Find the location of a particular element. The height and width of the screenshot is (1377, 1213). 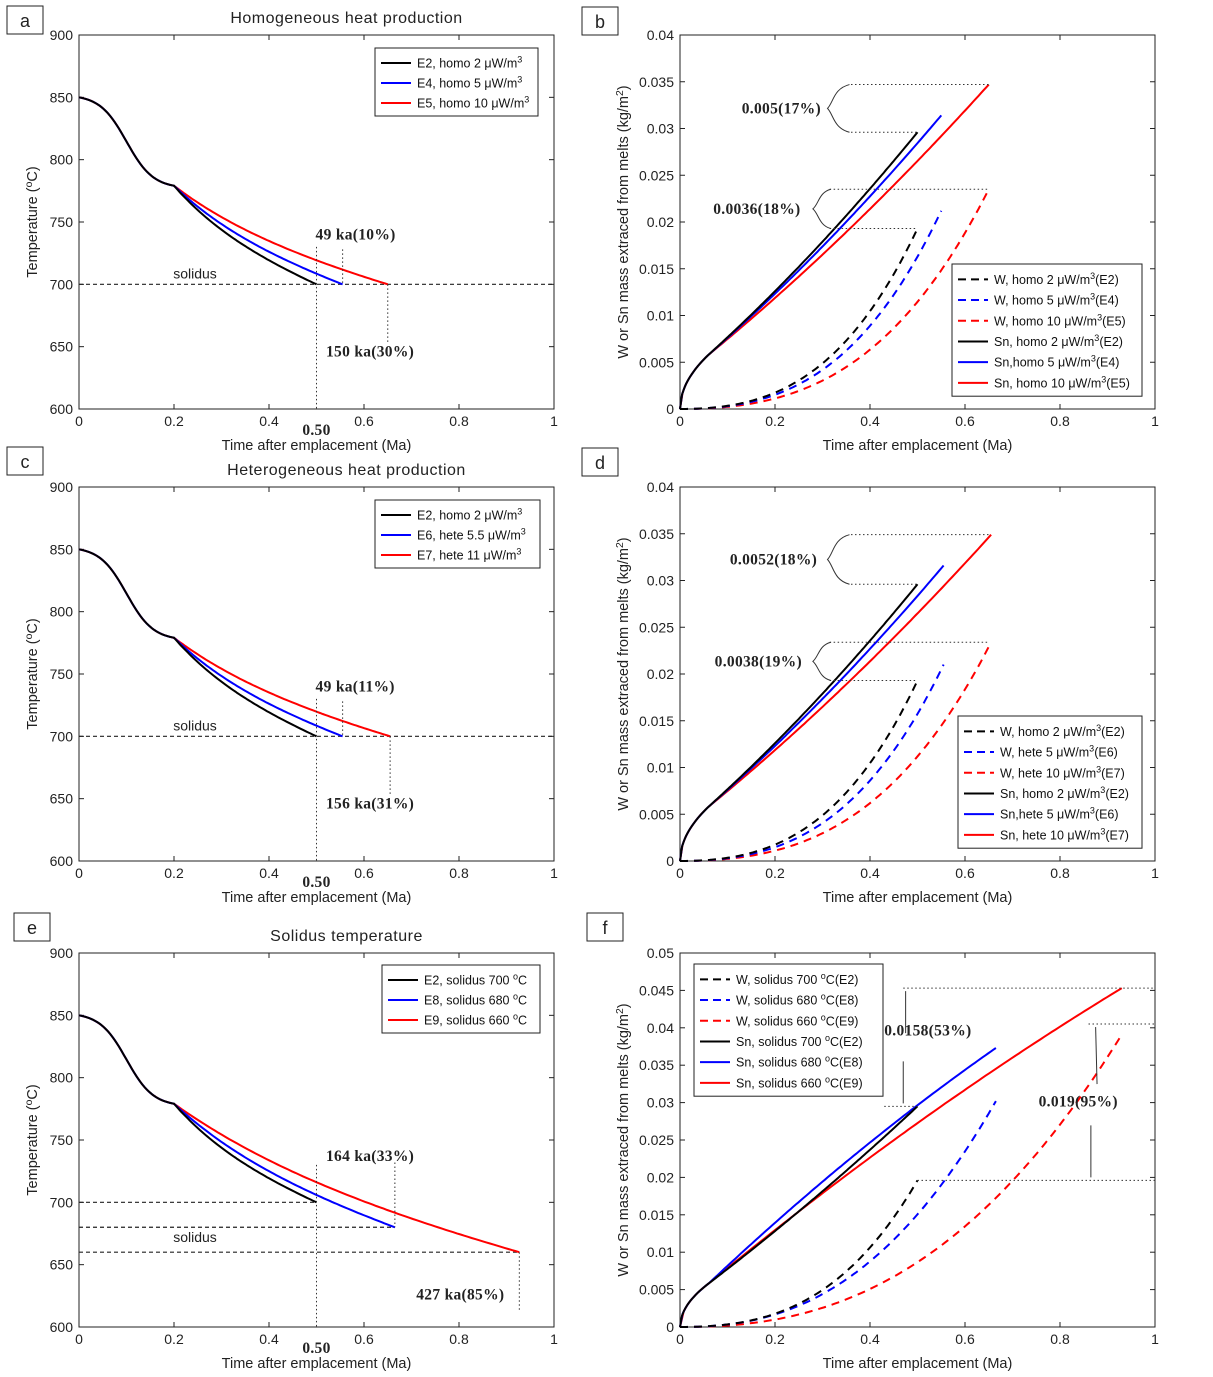

legend-label: Sn, homo 10 μW/m3(E5) is located at coordinates (1062, 382).